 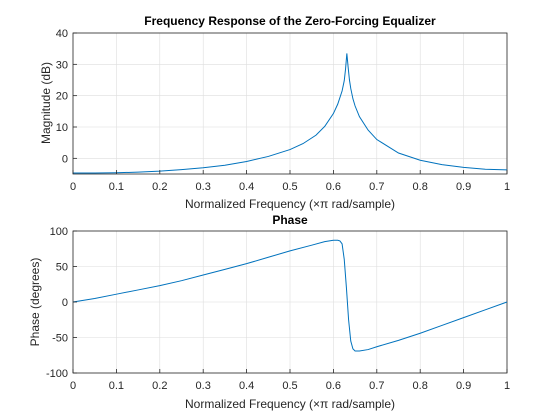 I want to click on phase-xtick-label: 1, so click(x=507, y=386).